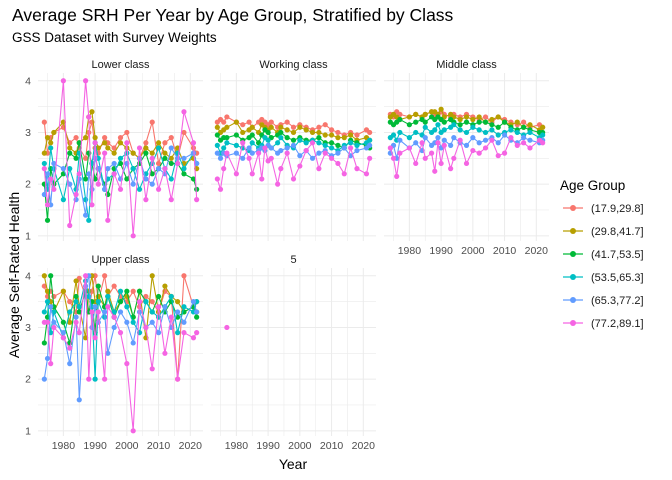 Image resolution: width=672 pixels, height=480 pixels. Describe the element at coordinates (410, 251) in the screenshot. I see `x-tick-label: 1980` at that location.